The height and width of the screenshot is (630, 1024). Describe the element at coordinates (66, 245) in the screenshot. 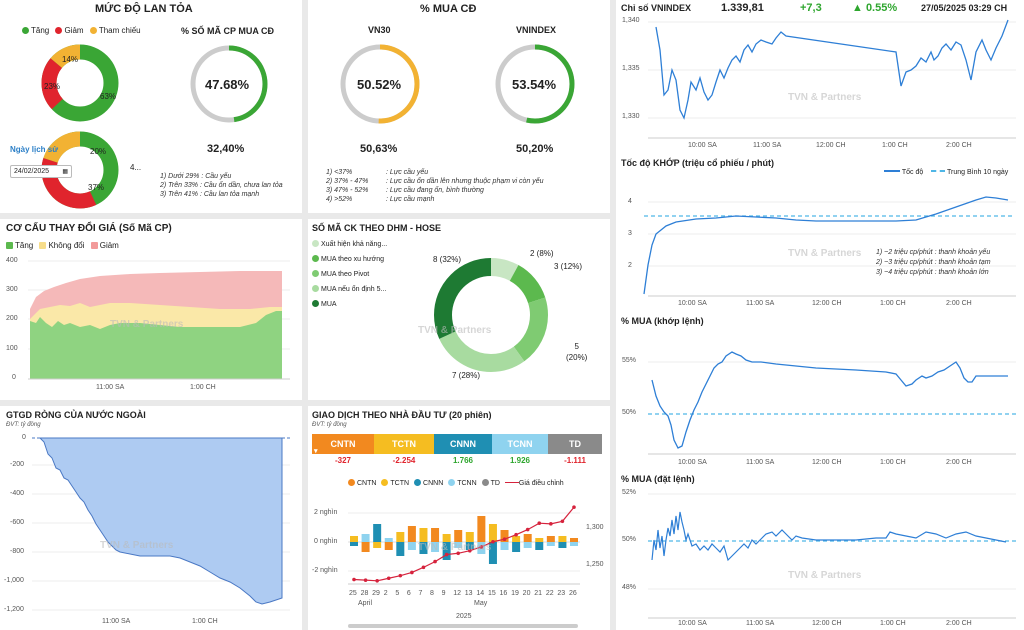

I see `ps-legend-flat: Không đổi` at that location.